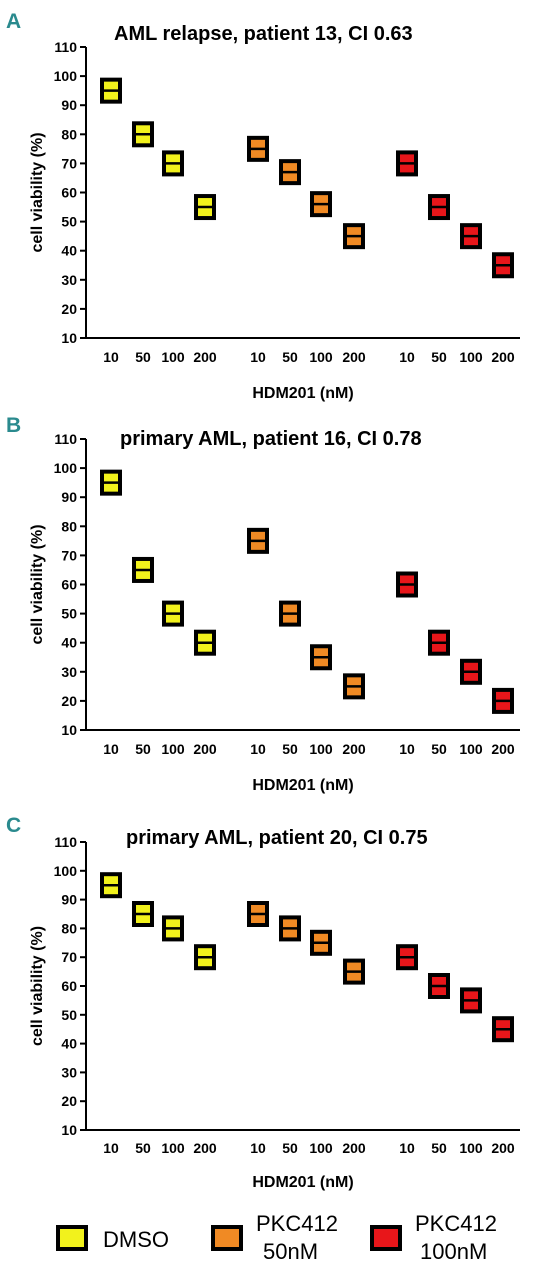 This screenshot has height=1280, width=542. I want to click on chart-title: primary AML, patient 20, CI 0.75, so click(277, 838).